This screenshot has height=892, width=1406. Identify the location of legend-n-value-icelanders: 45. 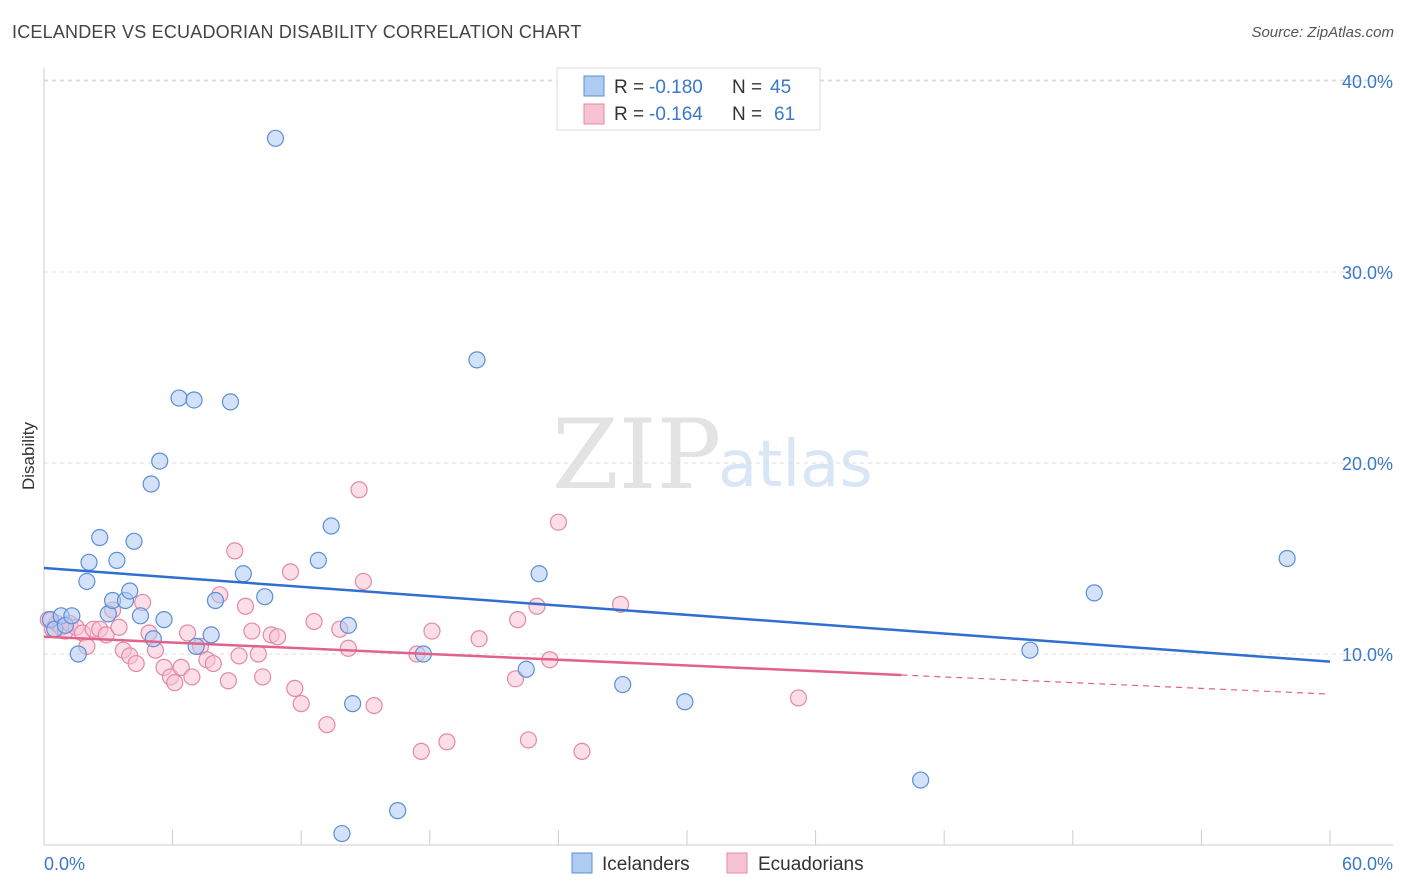
(780, 87).